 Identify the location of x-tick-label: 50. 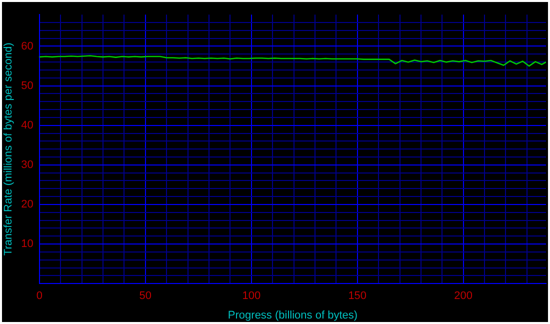
(145, 296).